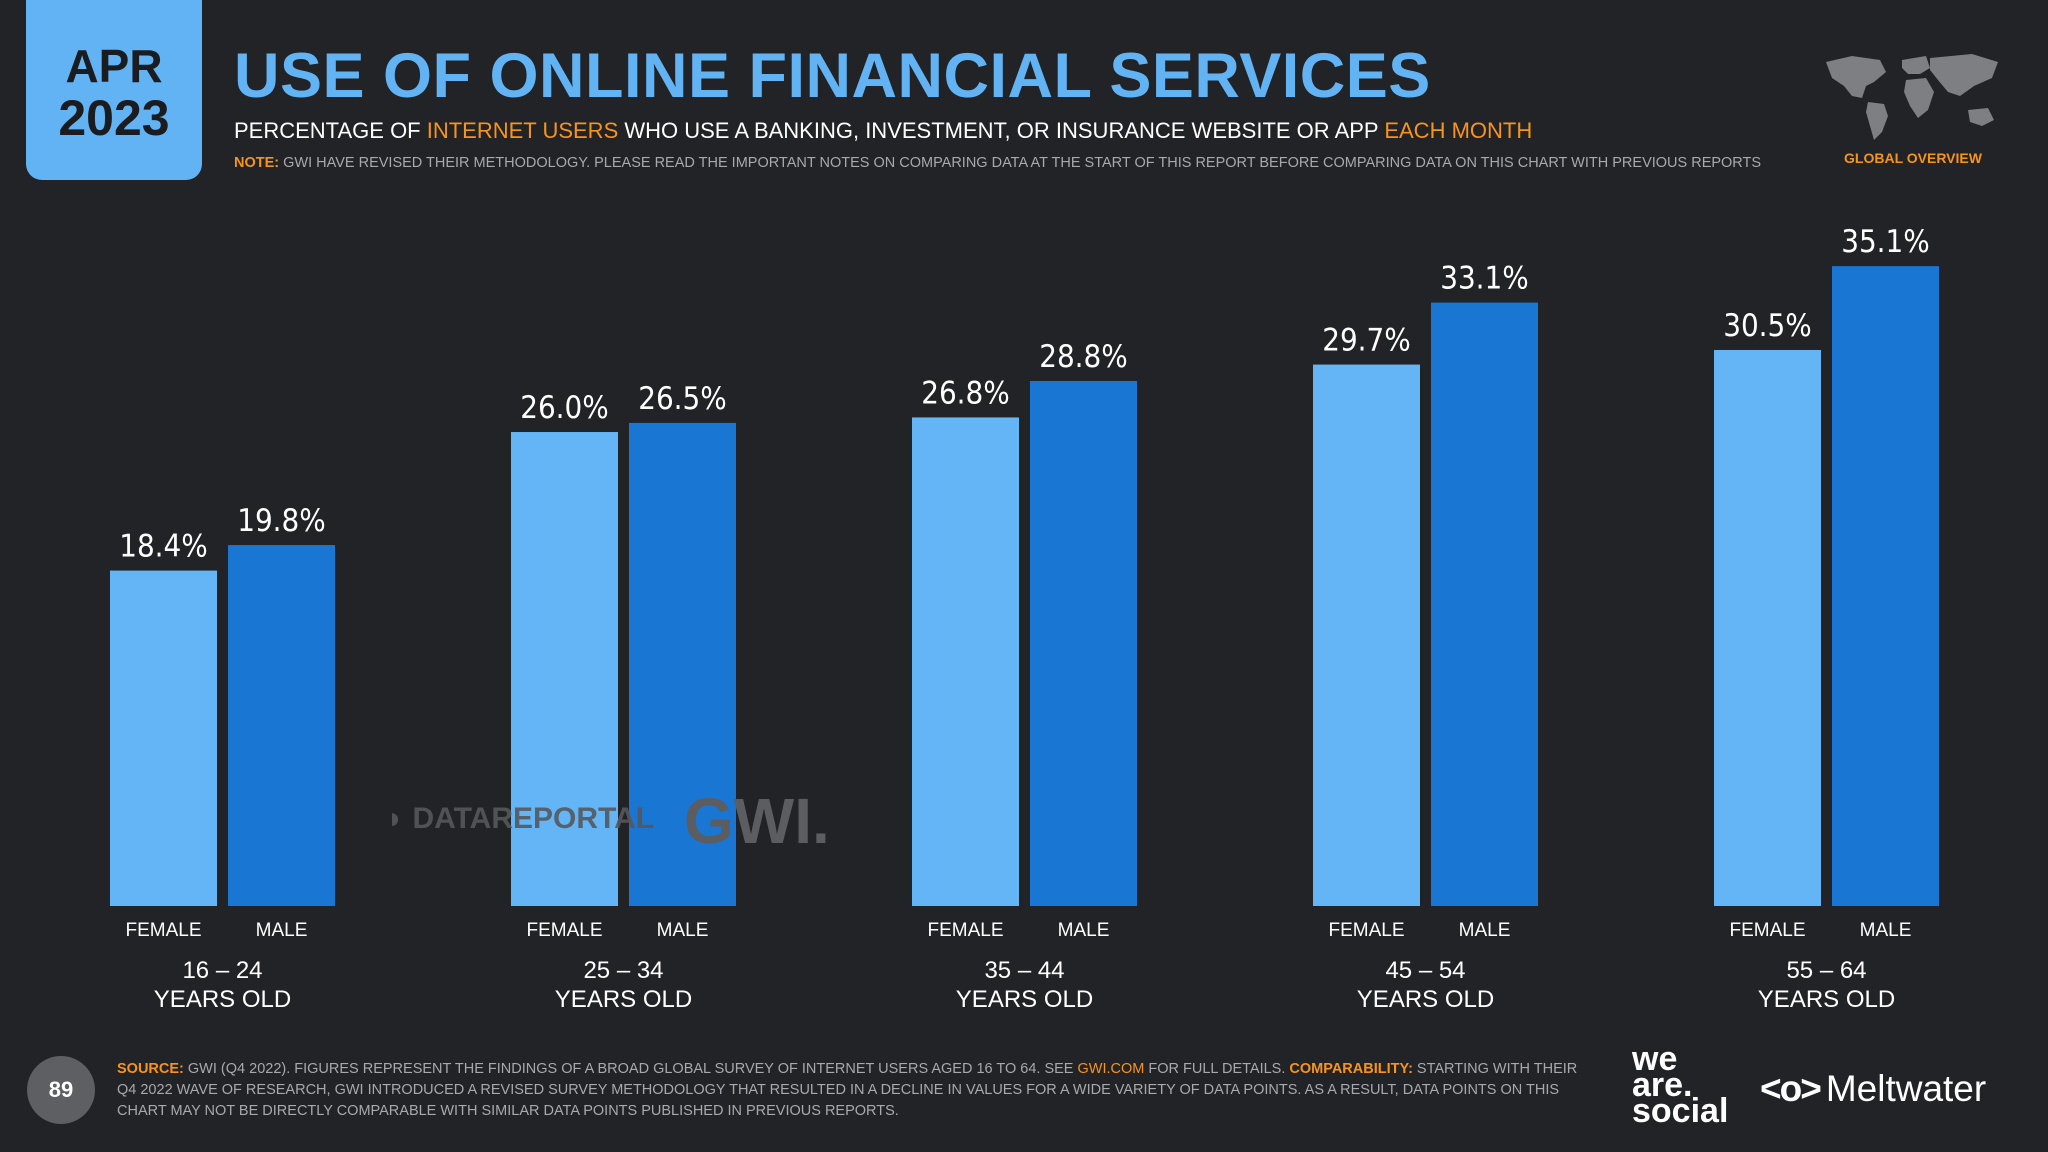  What do you see at coordinates (1791, 1088) in the screenshot?
I see `meltwater-icon: <o>` at bounding box center [1791, 1088].